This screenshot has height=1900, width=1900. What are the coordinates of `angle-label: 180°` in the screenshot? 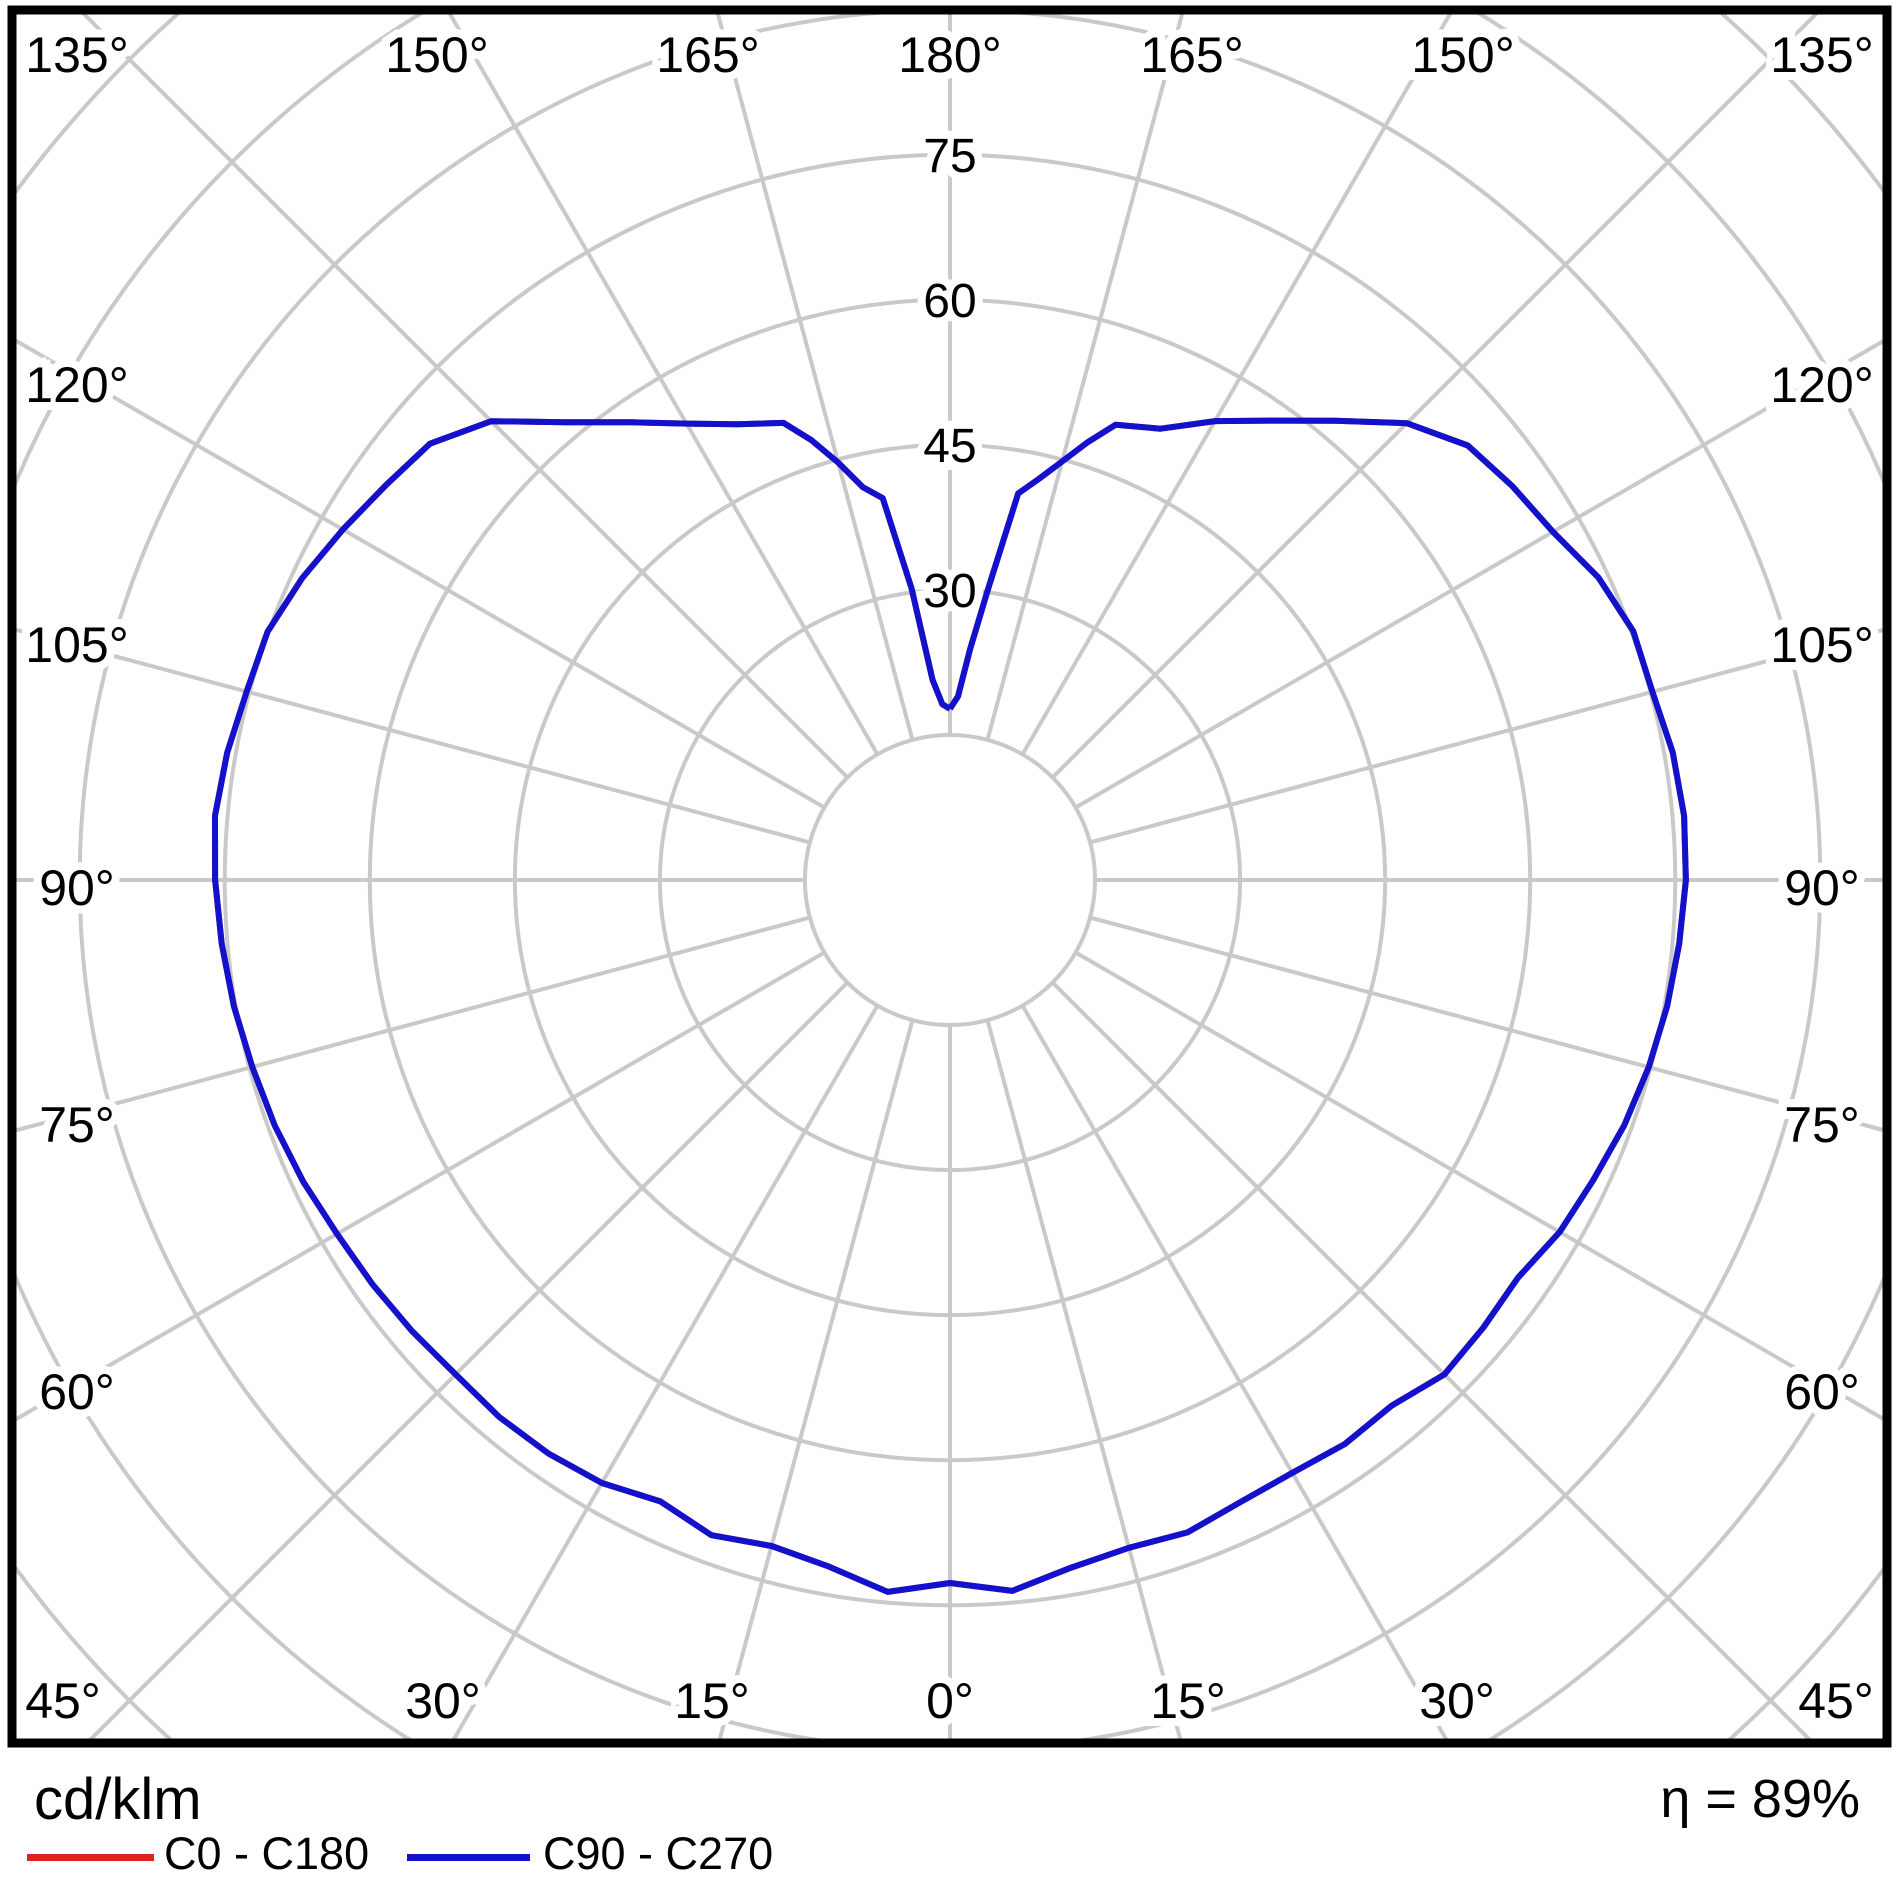 It's located at (949, 55).